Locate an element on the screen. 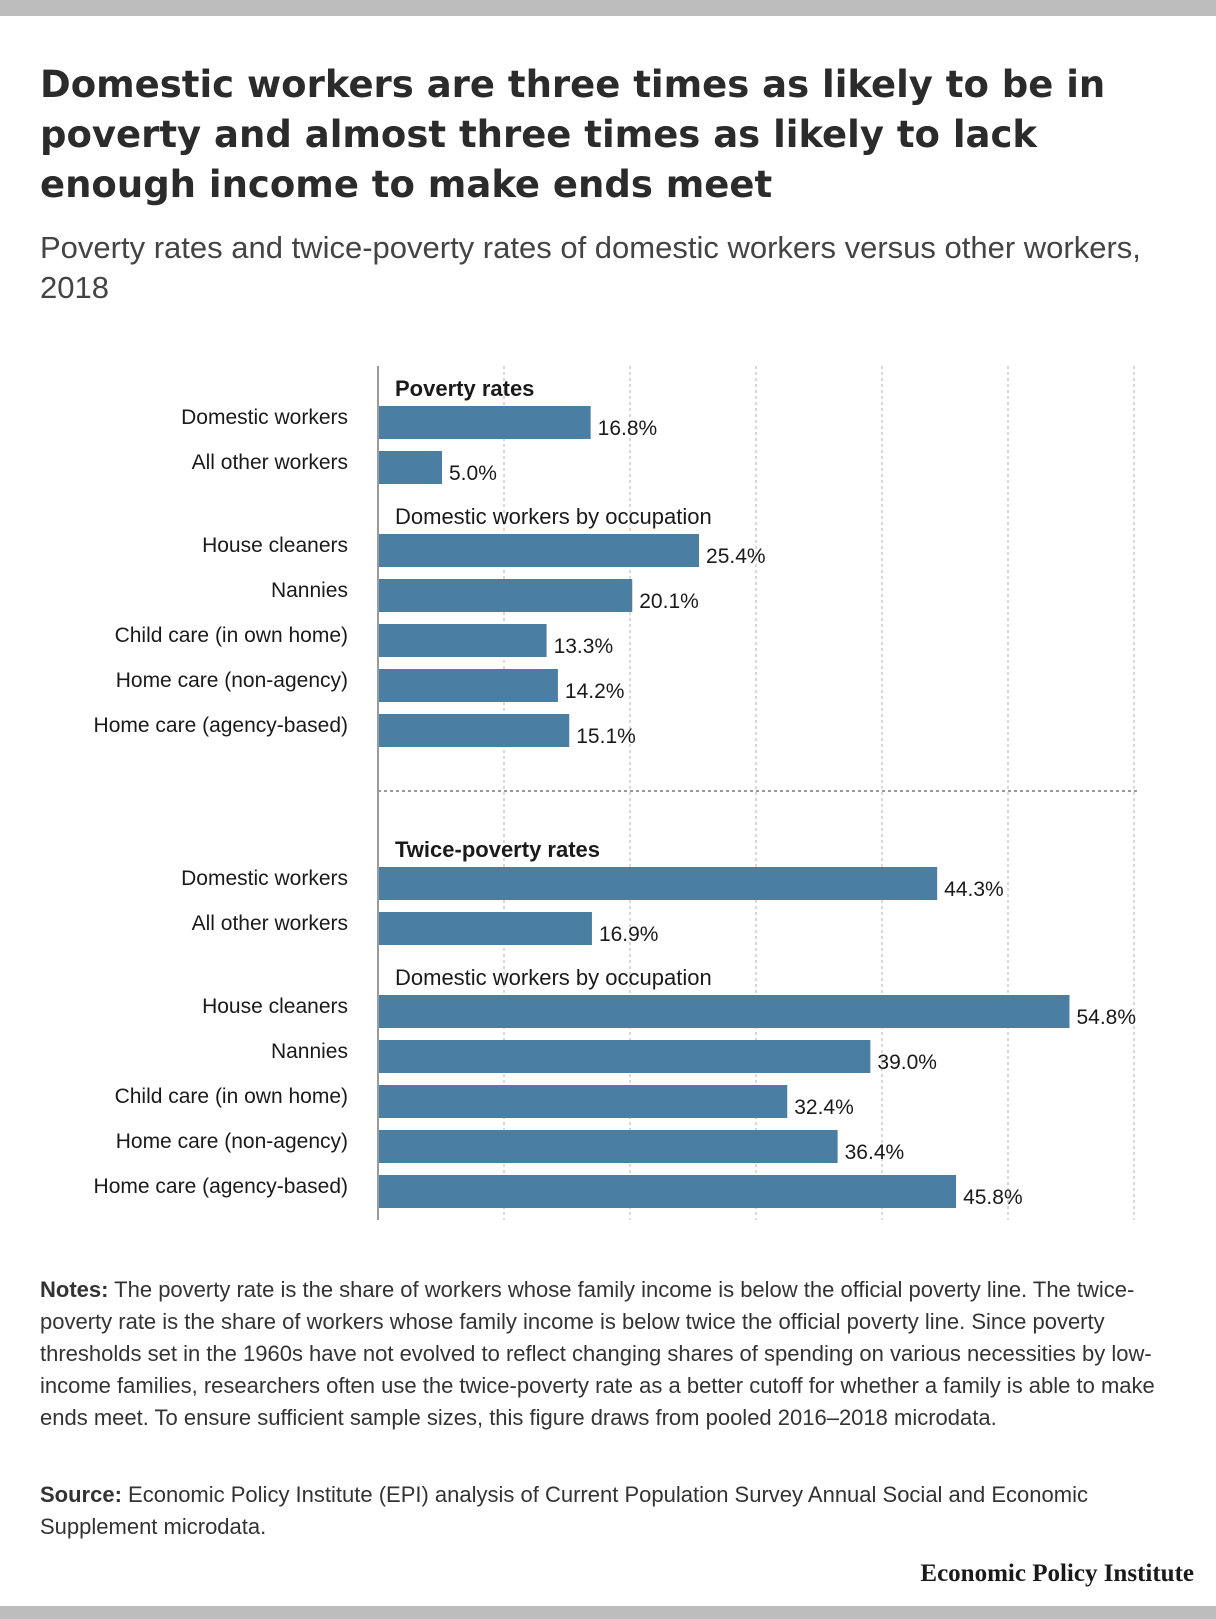  top-border is located at coordinates (608, 8).